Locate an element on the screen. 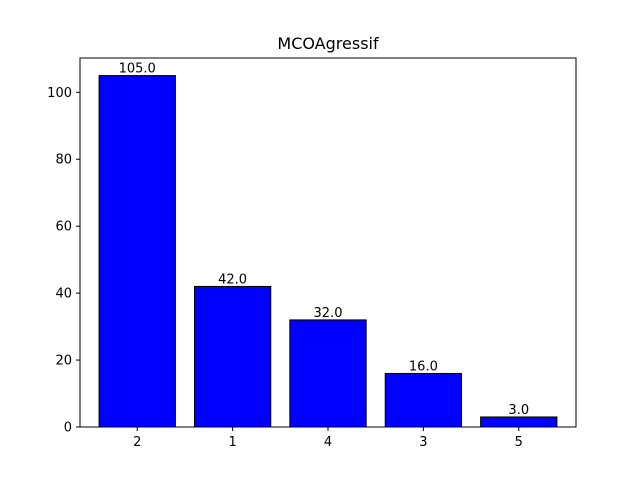  y-tick-label: 60 is located at coordinates (63, 227).